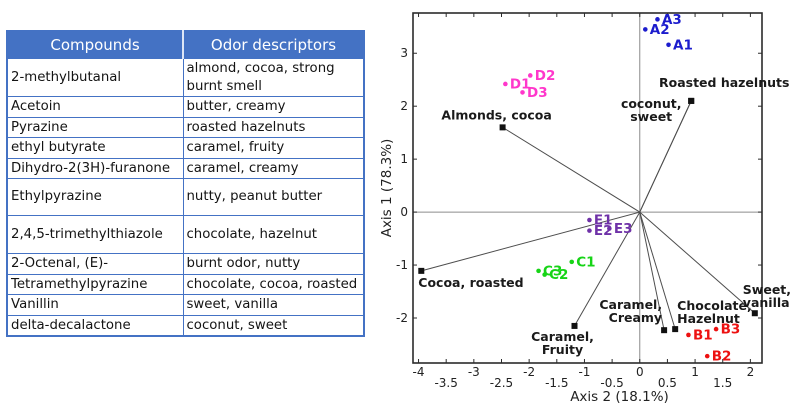  Describe the element at coordinates (645, 29) in the screenshot. I see `sample-point-A2` at that location.